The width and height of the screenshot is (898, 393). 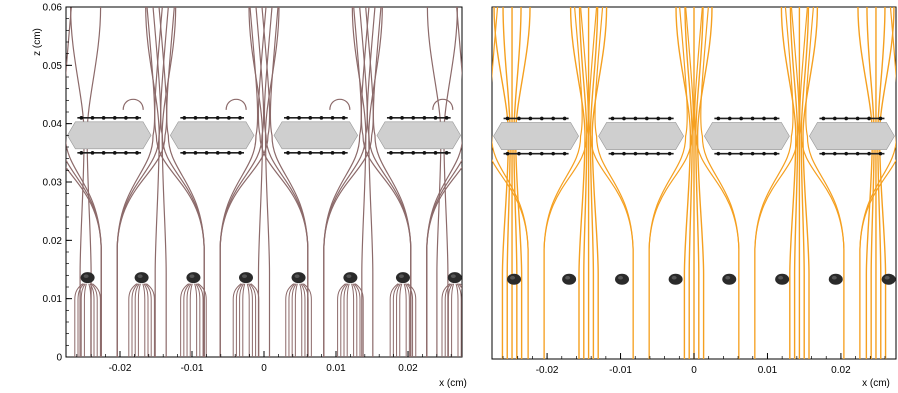 What do you see at coordinates (53, 299) in the screenshot?
I see `y-tick-label-1: 0.01` at bounding box center [53, 299].